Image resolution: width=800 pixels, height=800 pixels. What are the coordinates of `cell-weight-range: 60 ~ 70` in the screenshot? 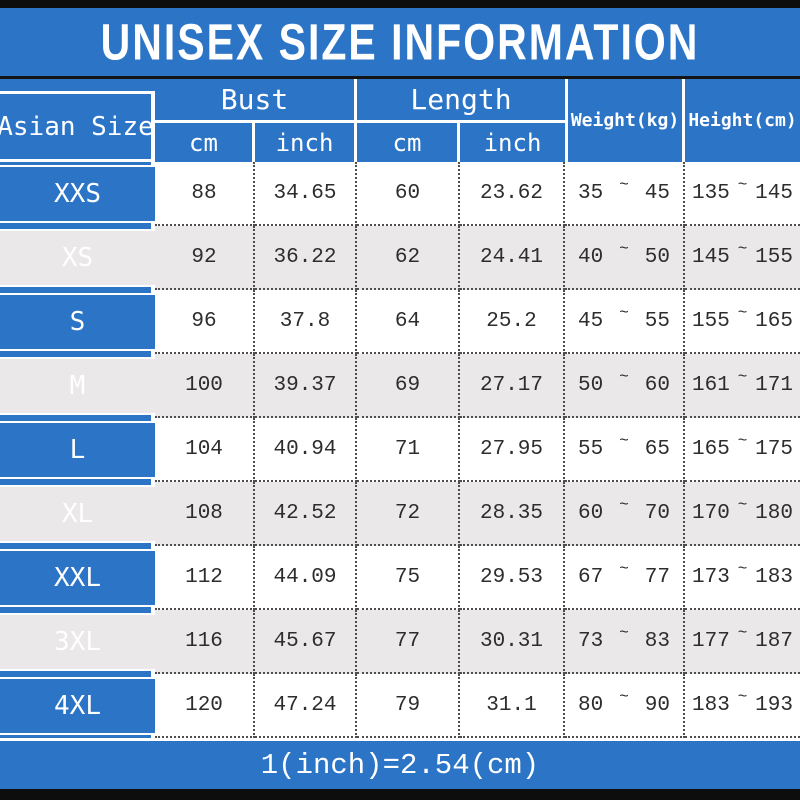 It's located at (625, 514).